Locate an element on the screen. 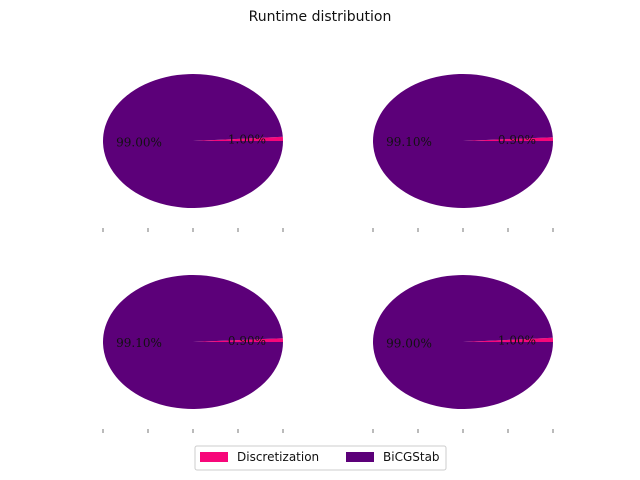  pie-chart-3: 0.90% 99.10% is located at coordinates (193, 353).